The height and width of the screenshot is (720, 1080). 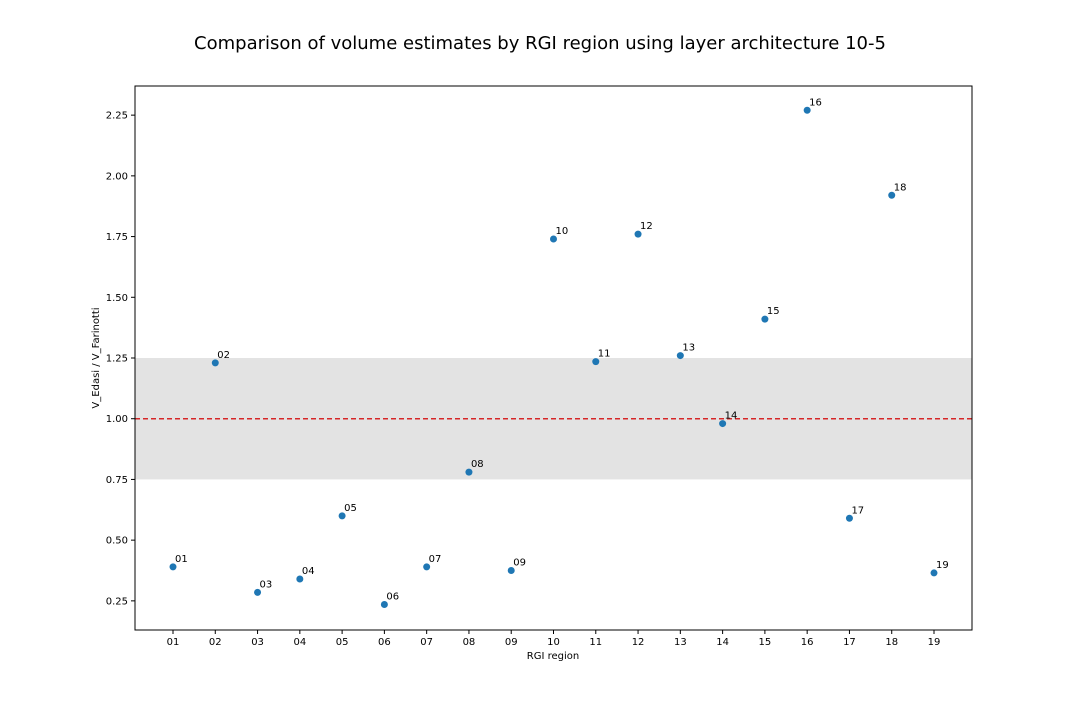 I want to click on data-point-label: 18, so click(x=900, y=187).